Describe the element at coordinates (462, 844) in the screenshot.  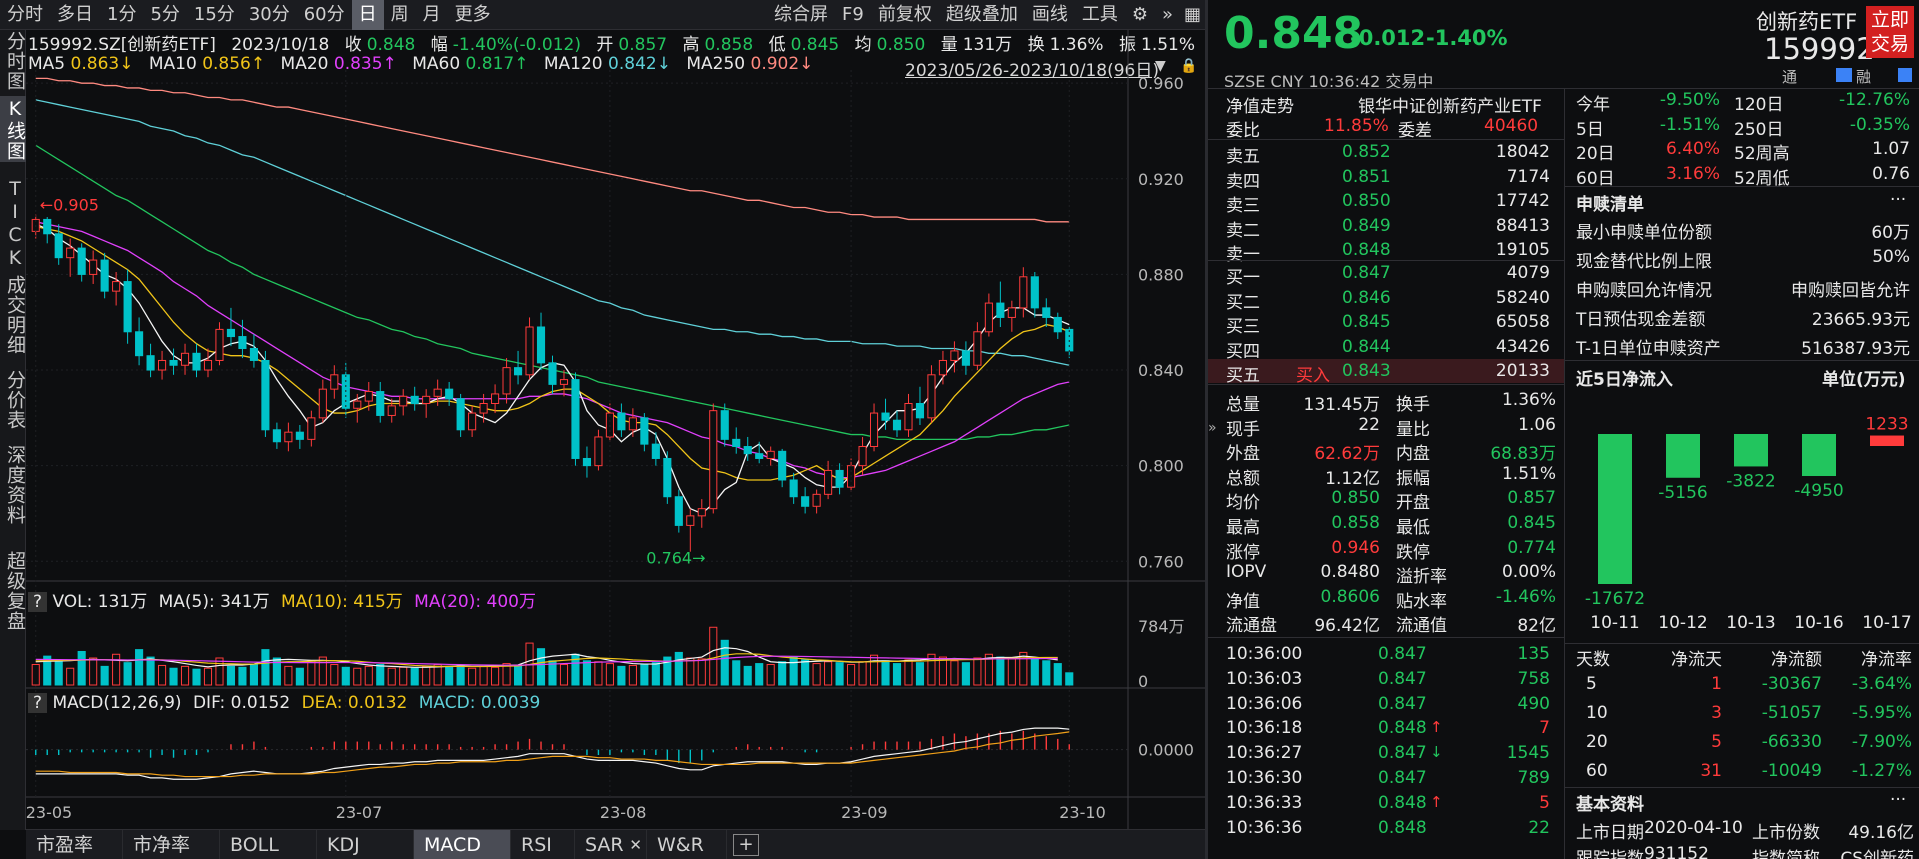
I see `tab-macd: MACD` at that location.